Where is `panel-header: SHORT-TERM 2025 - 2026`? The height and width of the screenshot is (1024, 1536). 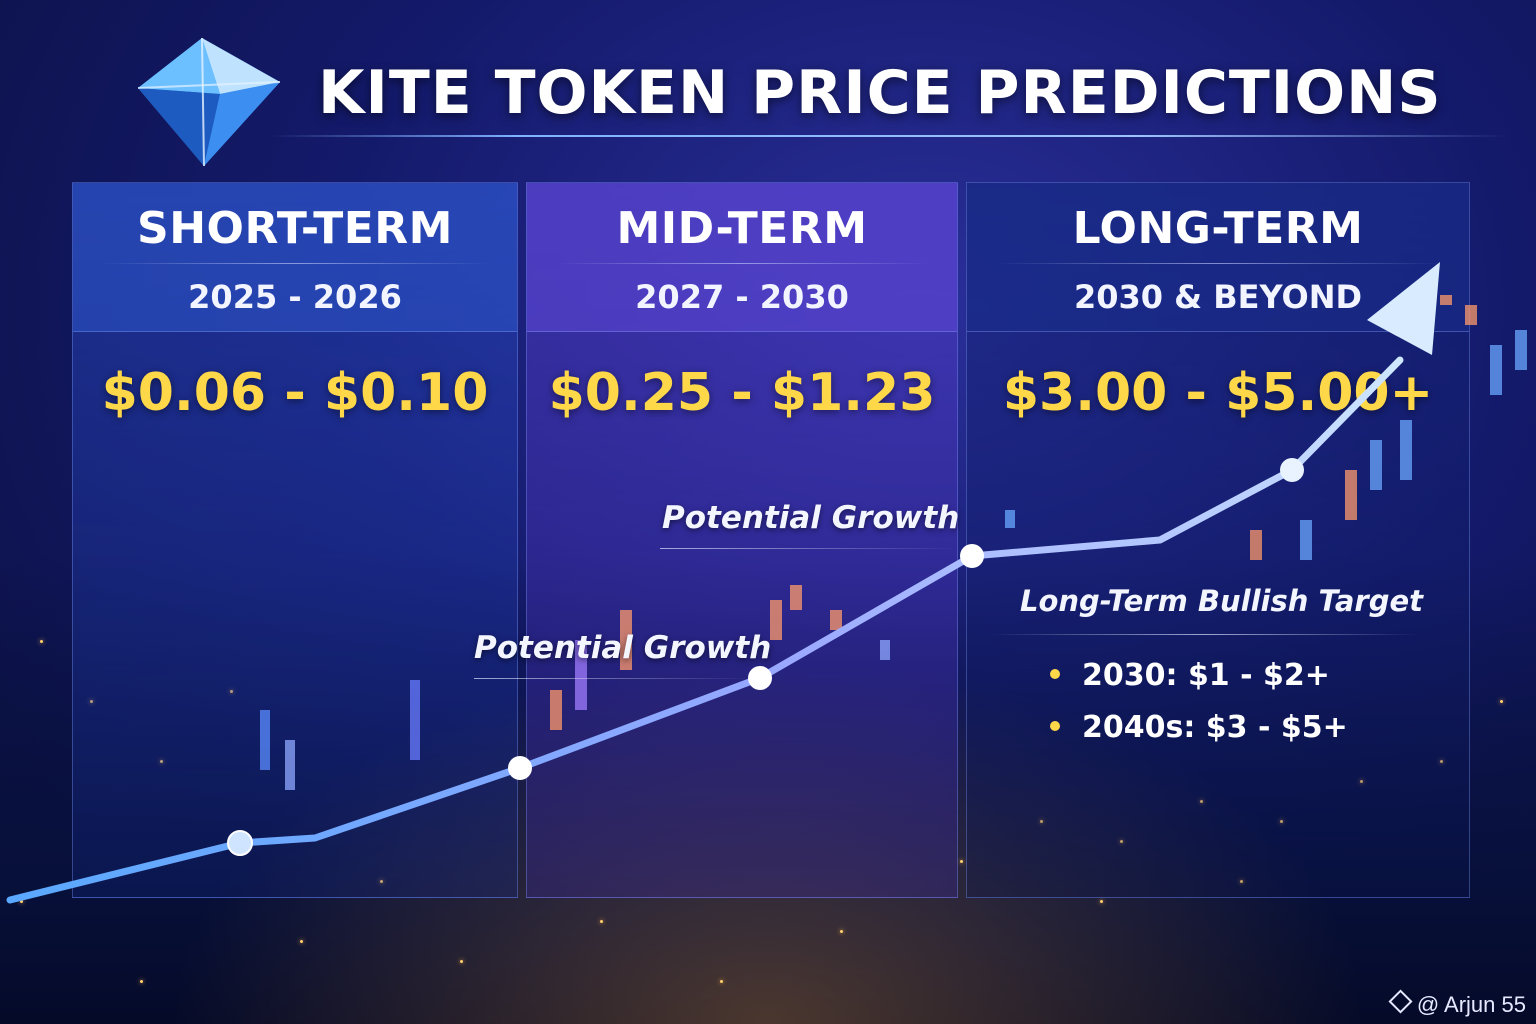
panel-header: SHORT-TERM 2025 - 2026 is located at coordinates (295, 257).